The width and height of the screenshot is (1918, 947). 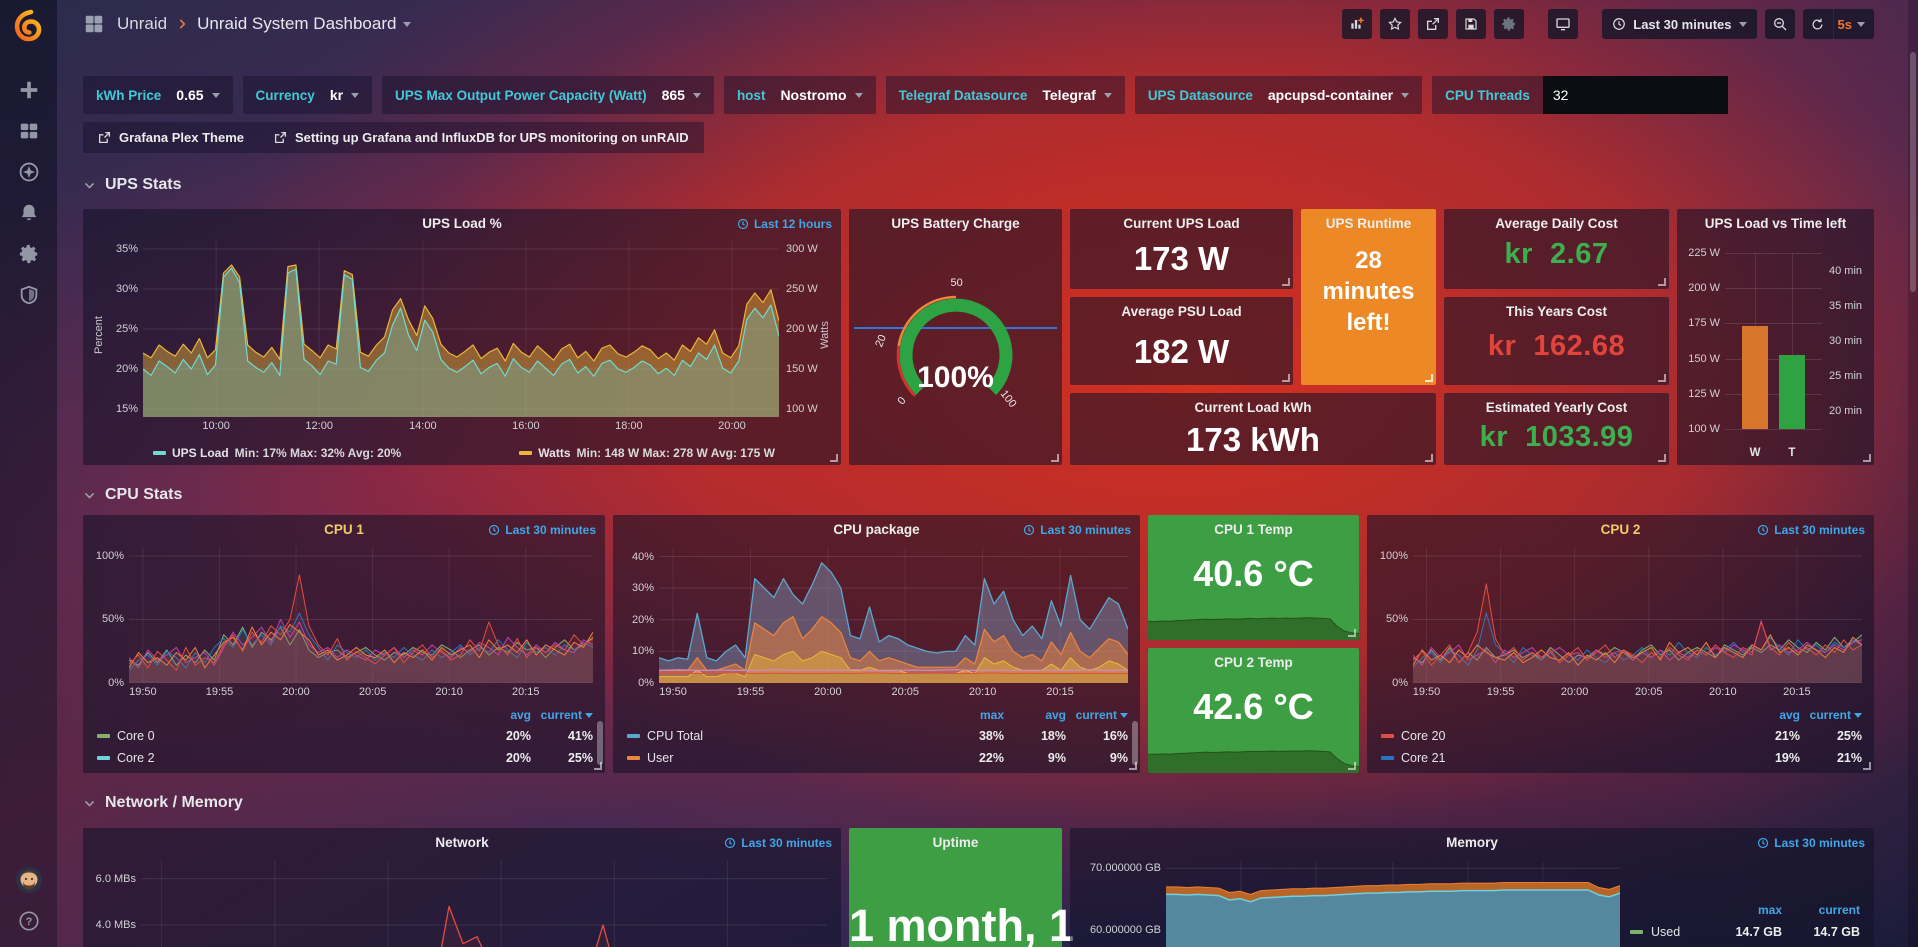 What do you see at coordinates (978, 495) in the screenshot?
I see `section-header-cpu-stats: CPU Stats` at bounding box center [978, 495].